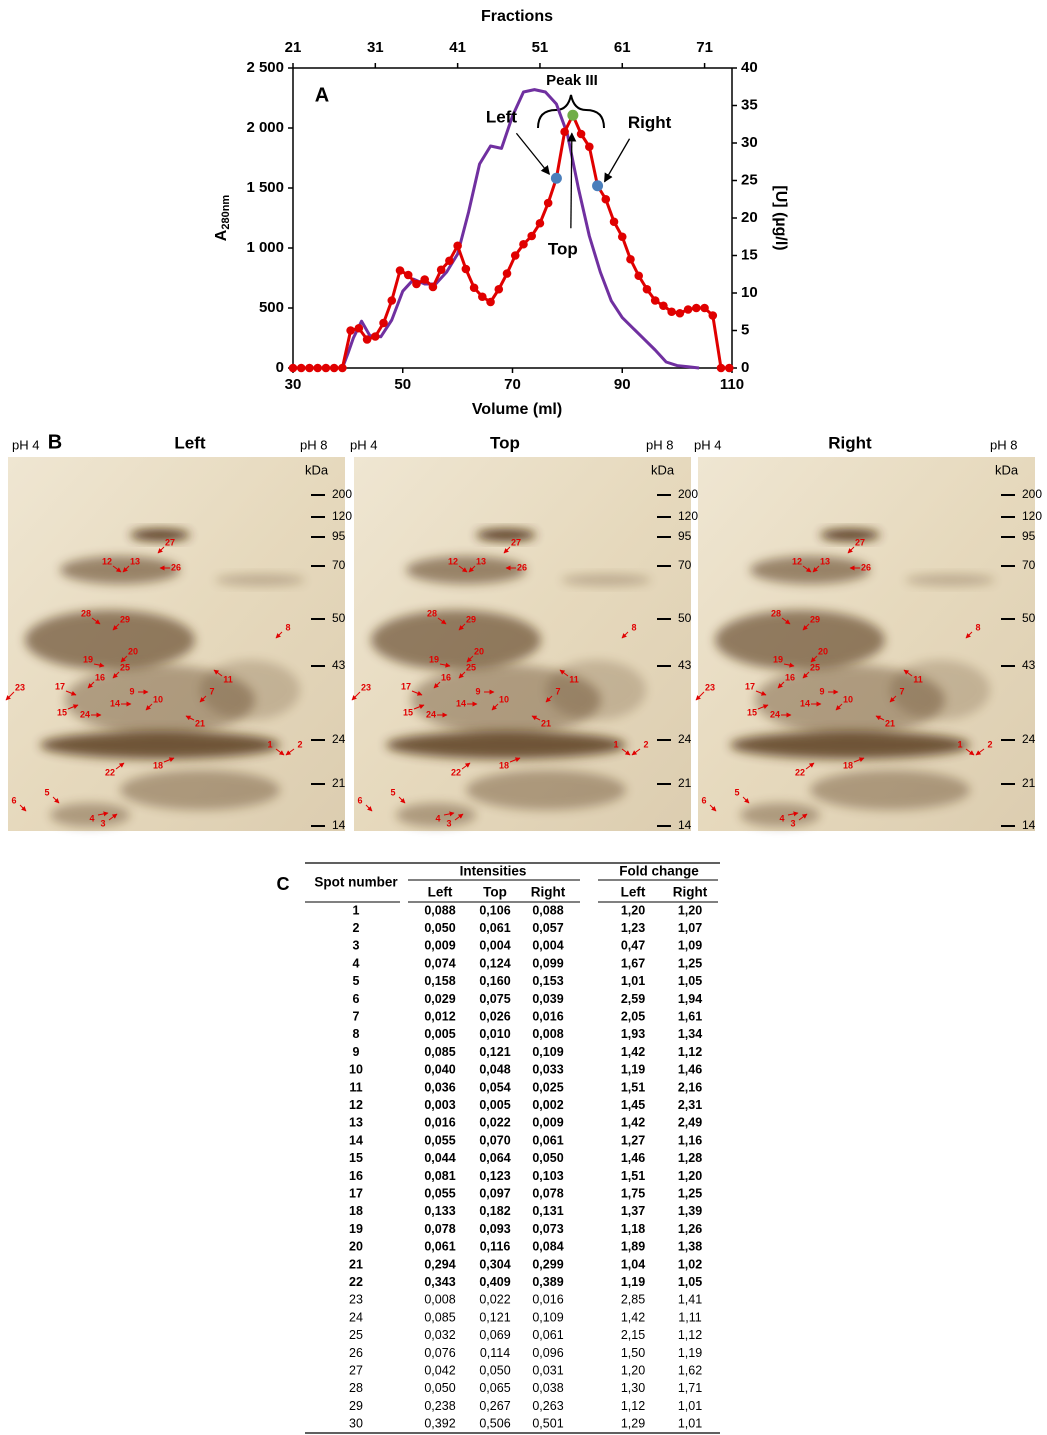  I want to click on table-cell: 0,005, so click(439, 1034).